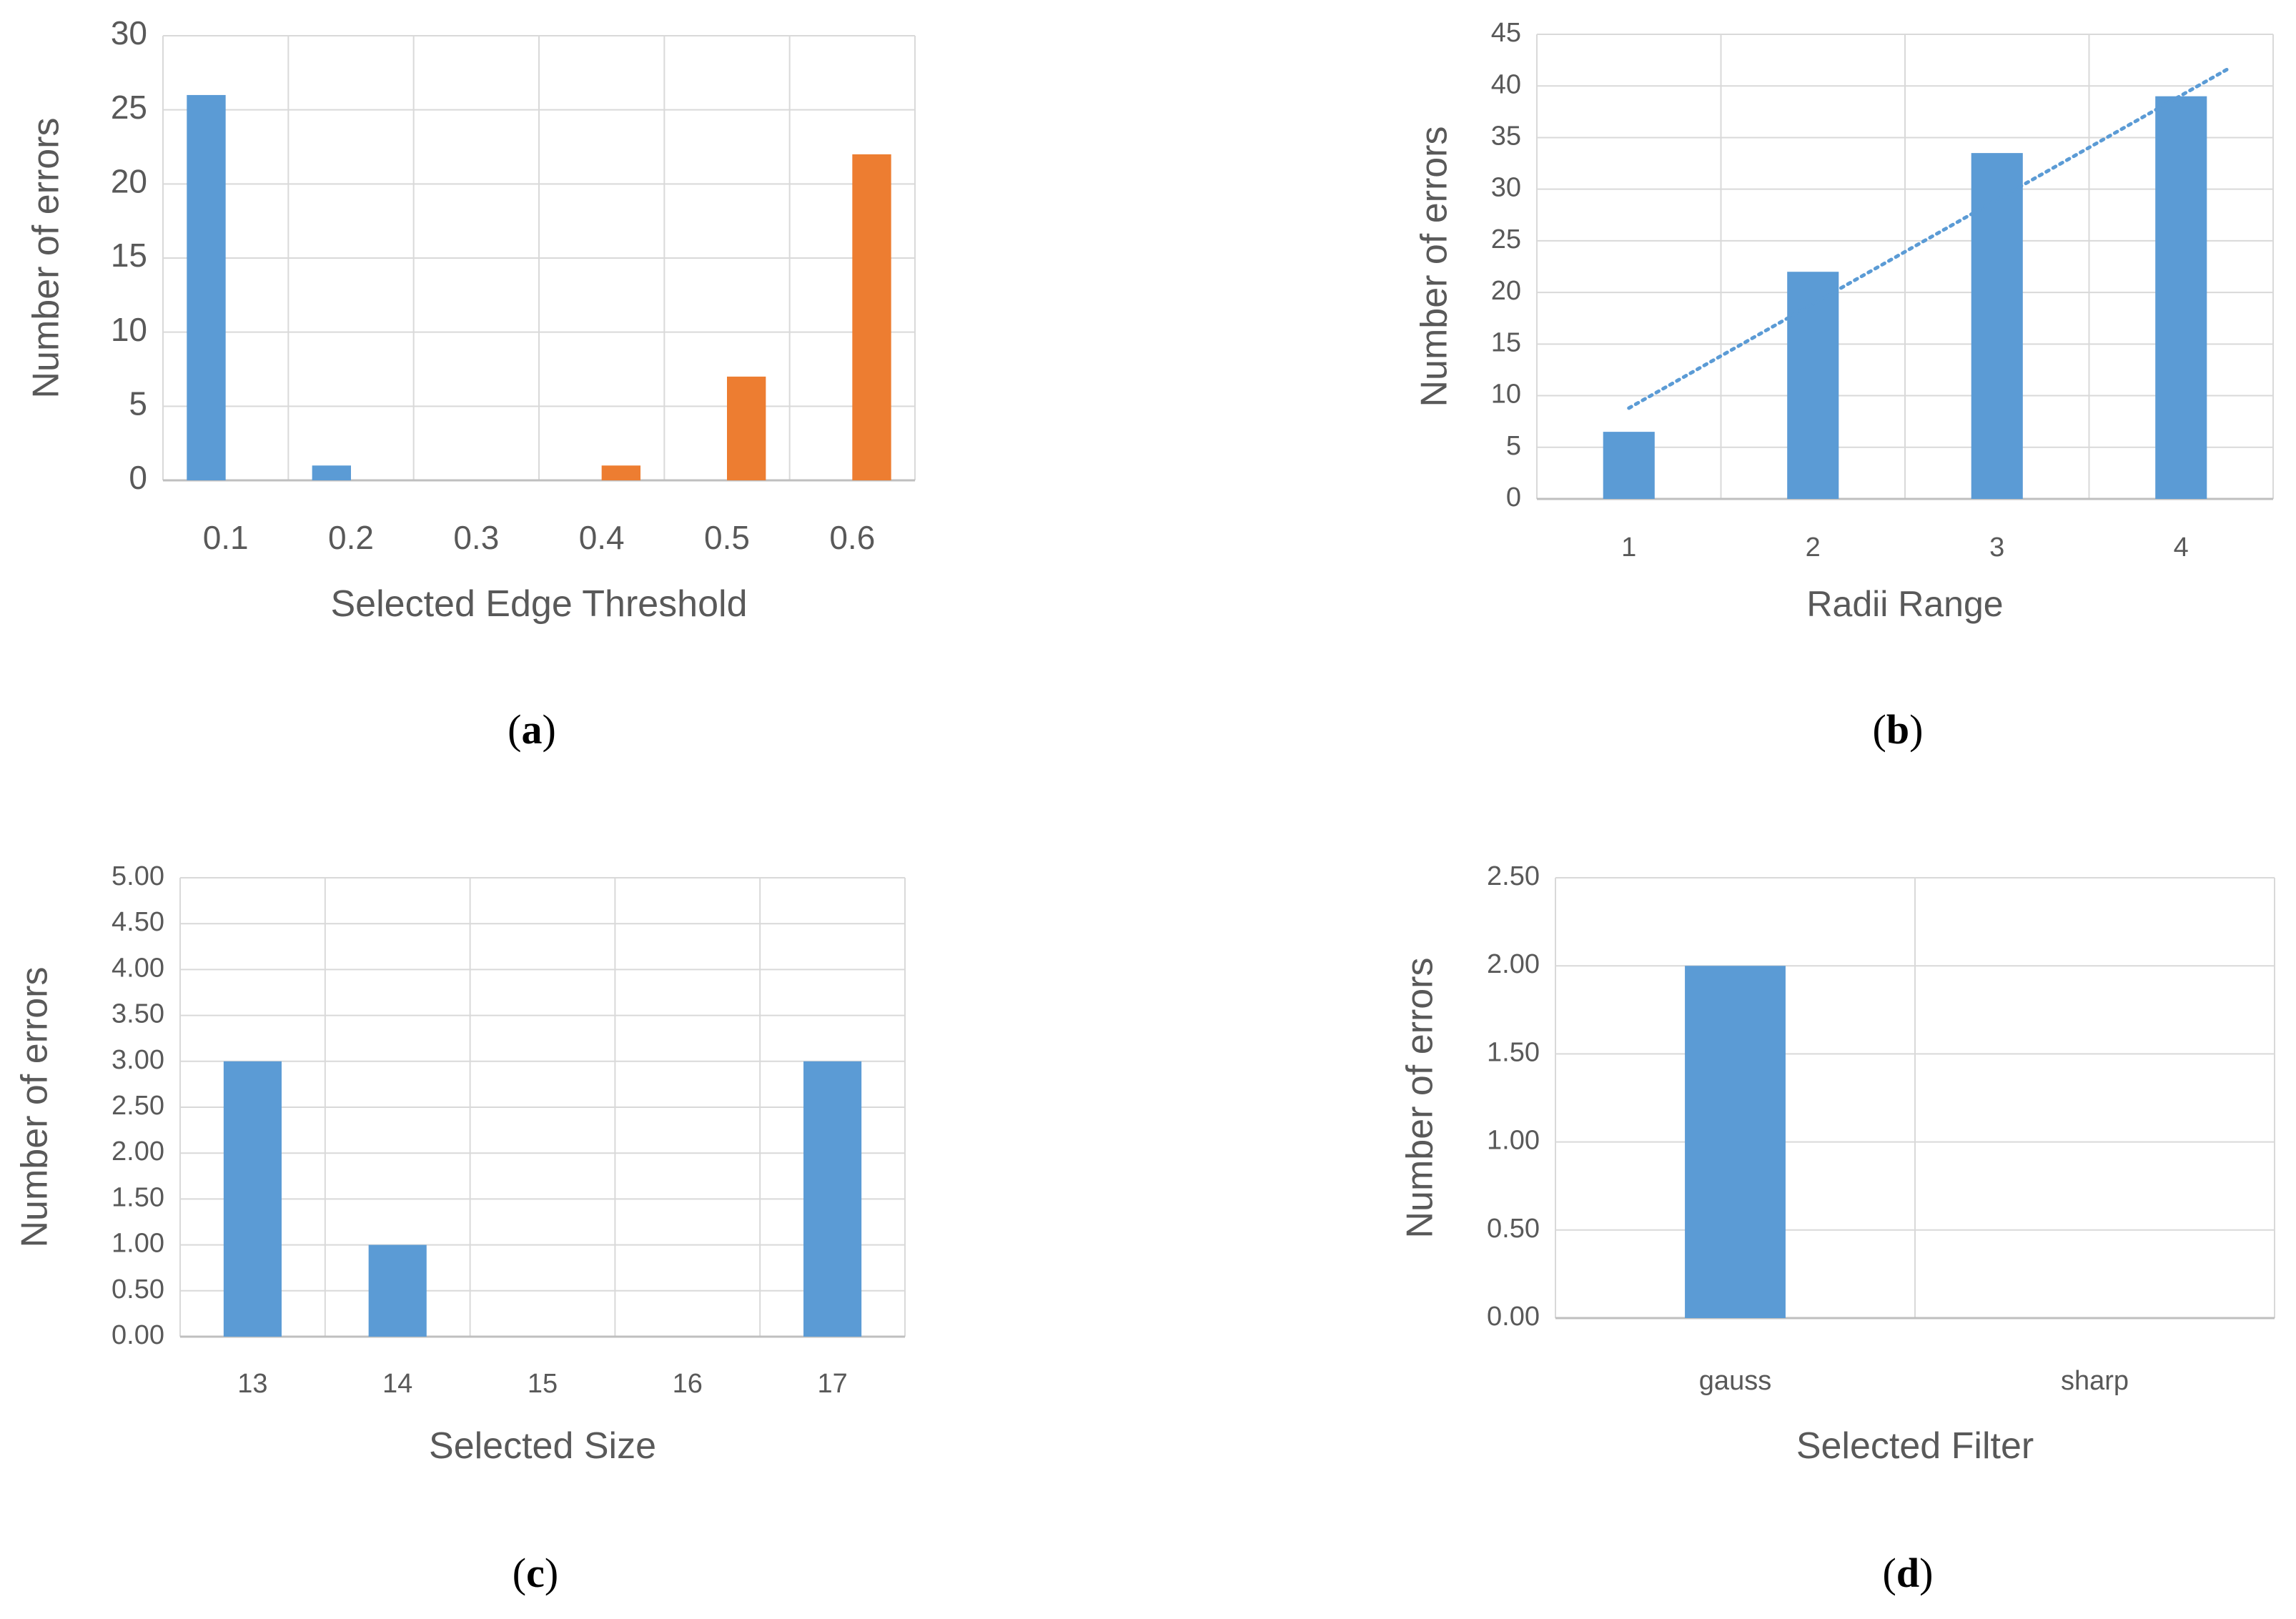  I want to click on trendline, so click(1928, 238).